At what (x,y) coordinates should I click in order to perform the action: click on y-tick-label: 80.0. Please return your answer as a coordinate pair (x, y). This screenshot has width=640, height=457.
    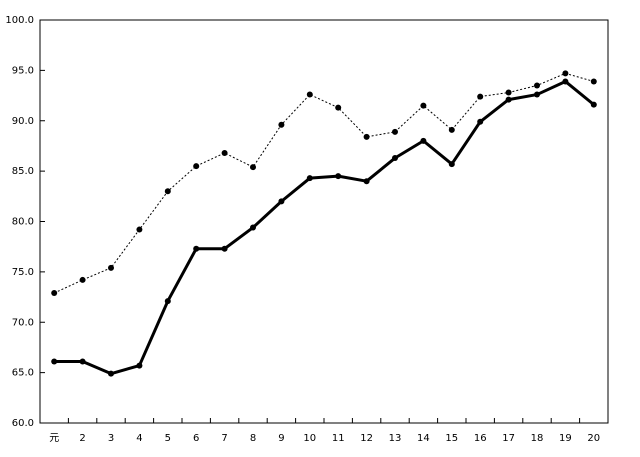
    Looking at the image, I should click on (23, 222).